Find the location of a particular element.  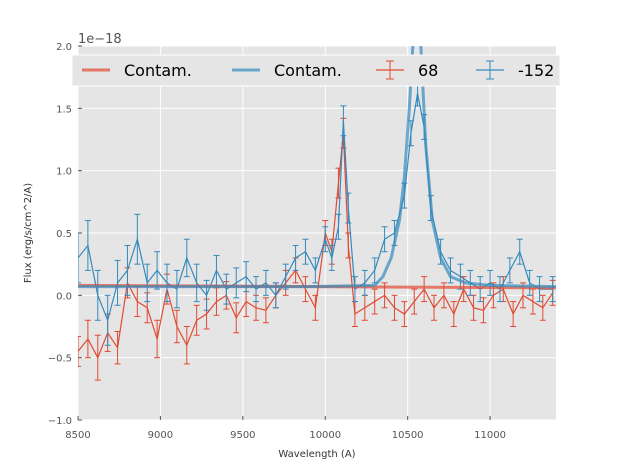

y-tick-label: 0.5 is located at coordinates (64, 234).